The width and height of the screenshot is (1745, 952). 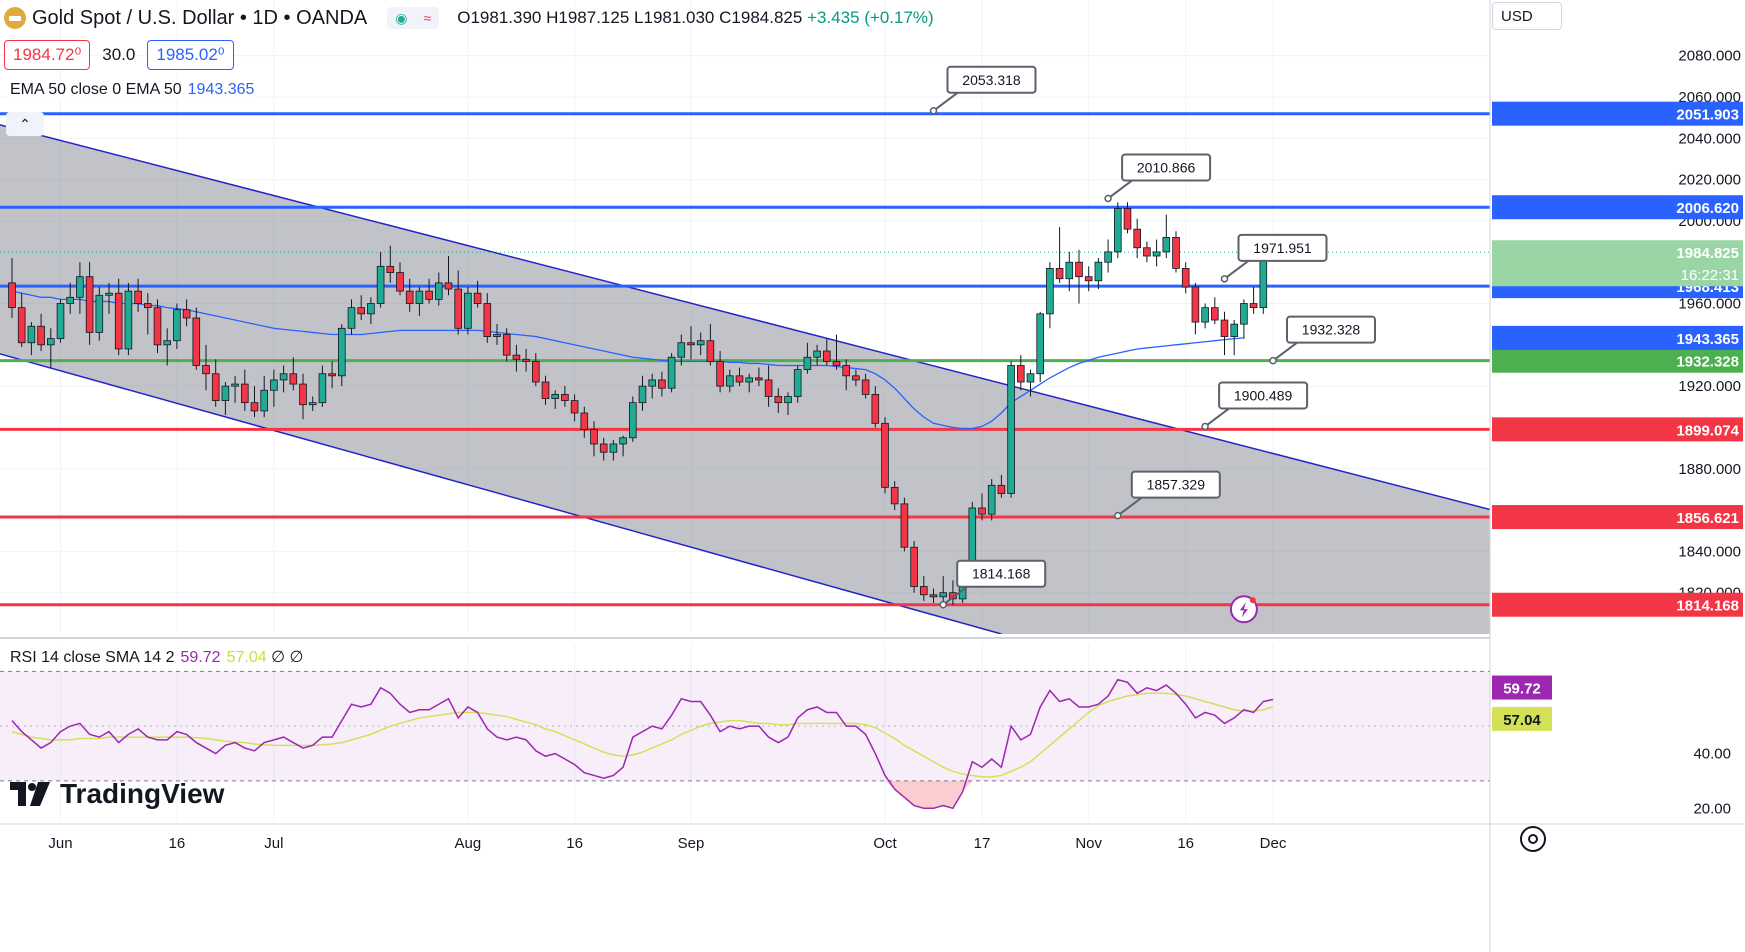 I want to click on callout-label: 1900.489, so click(x=1263, y=395).